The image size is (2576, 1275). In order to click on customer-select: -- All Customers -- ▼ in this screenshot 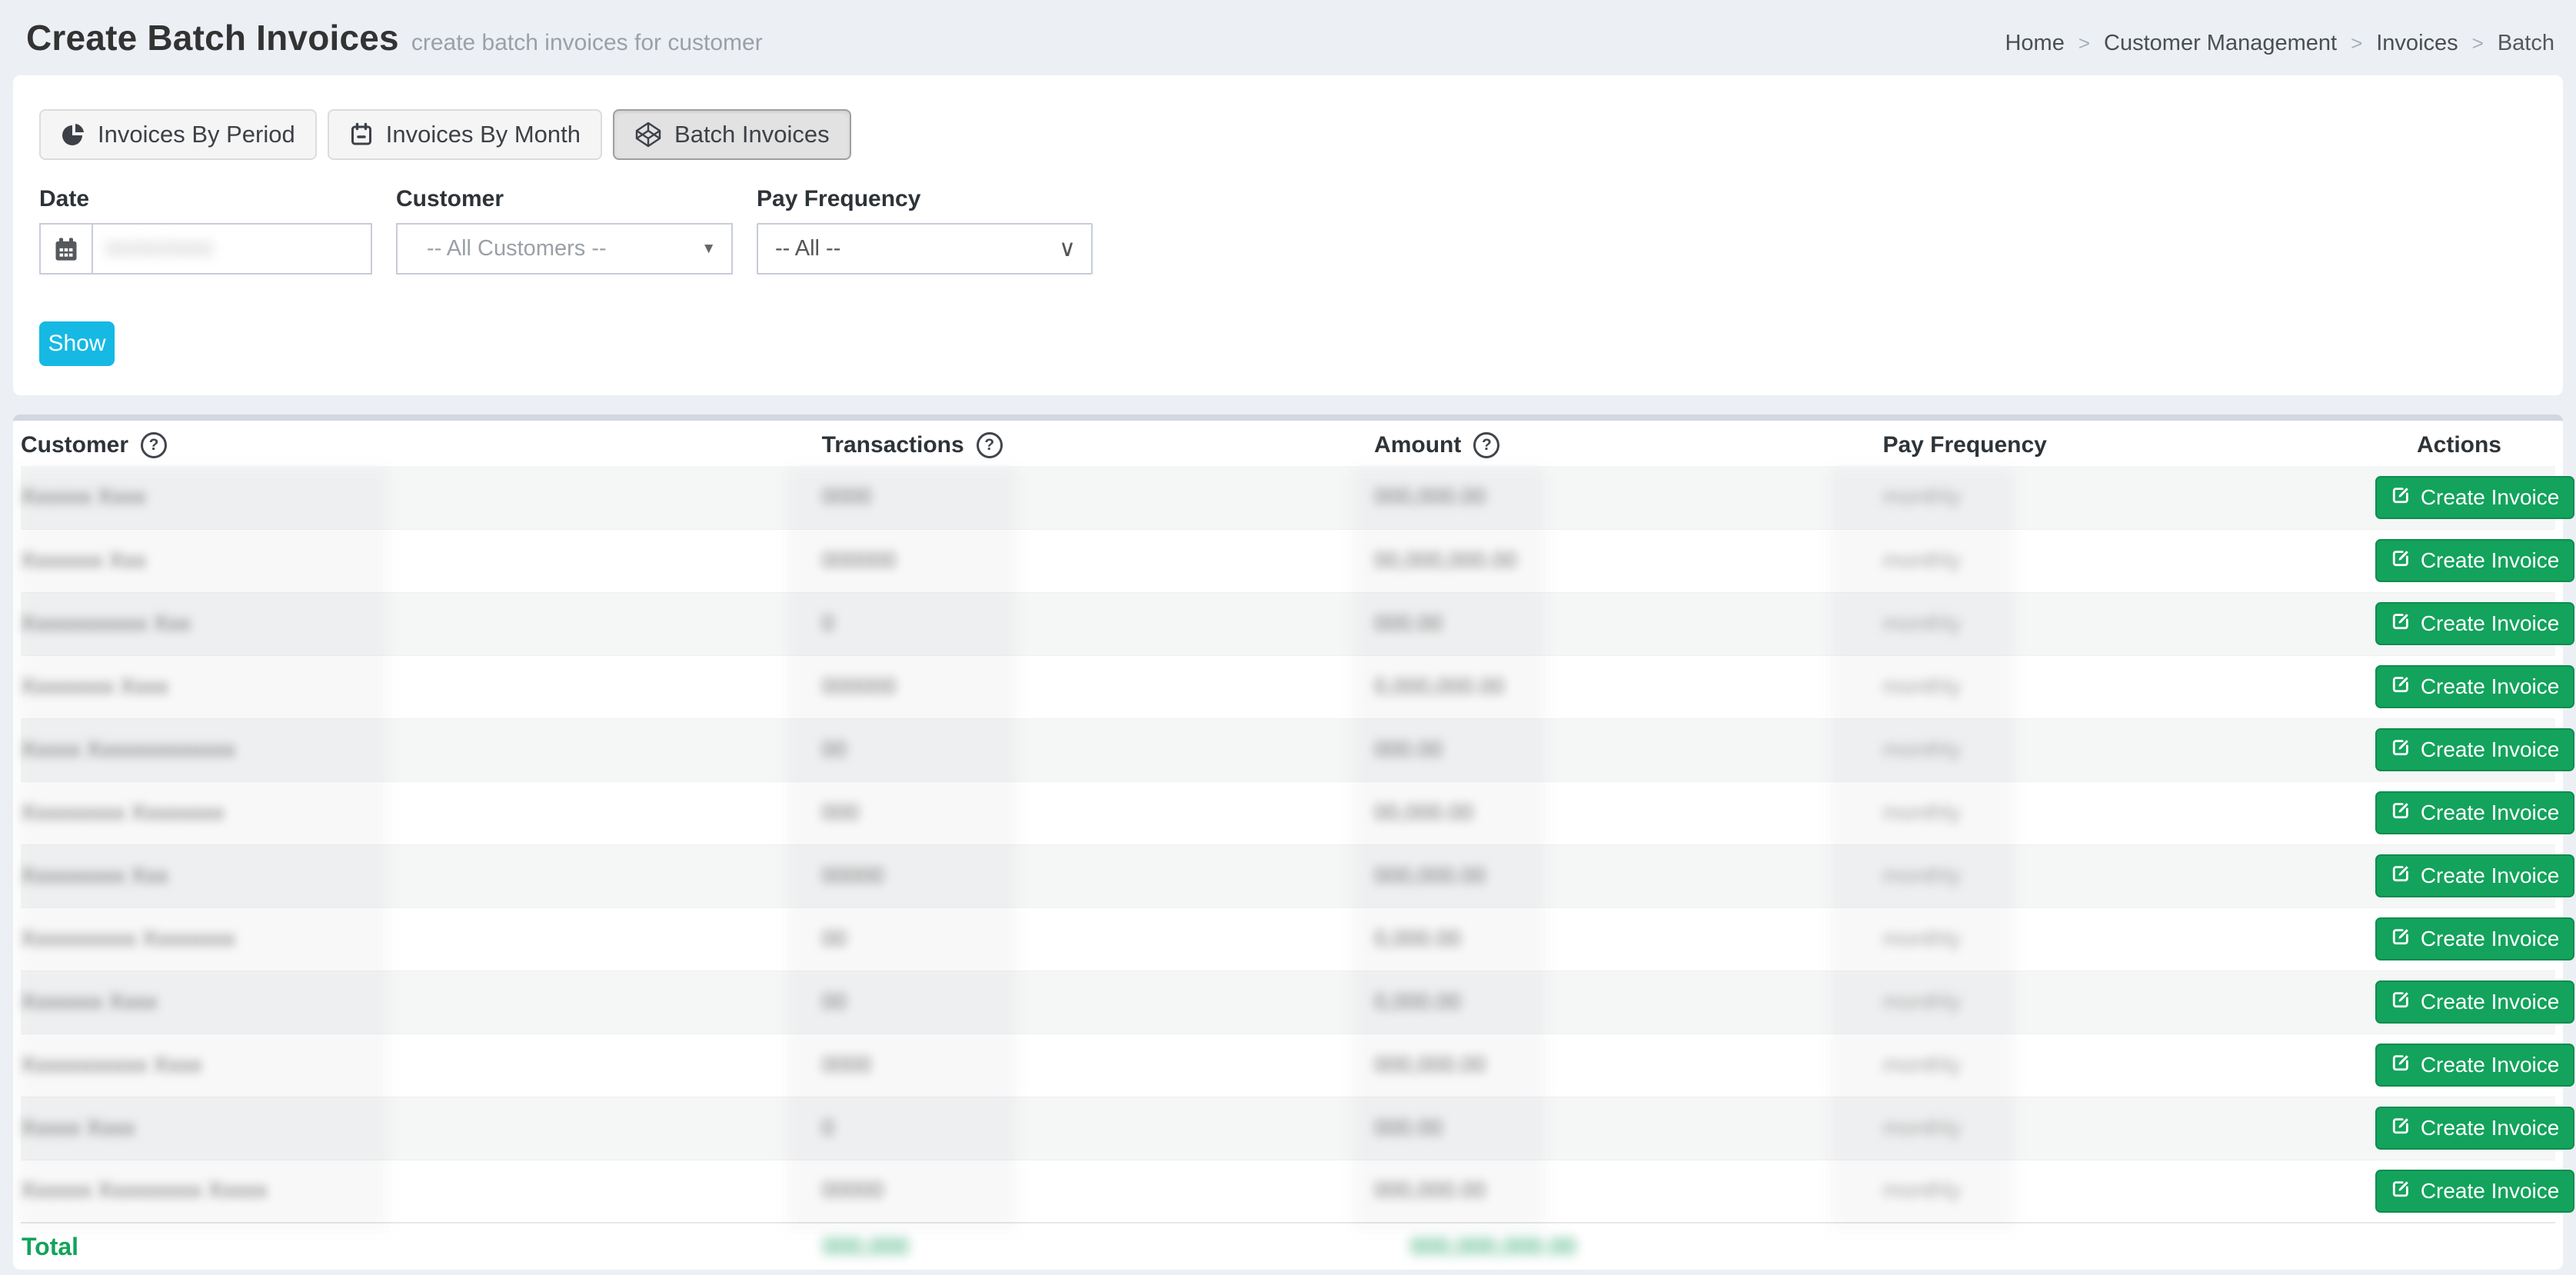, I will do `click(564, 249)`.